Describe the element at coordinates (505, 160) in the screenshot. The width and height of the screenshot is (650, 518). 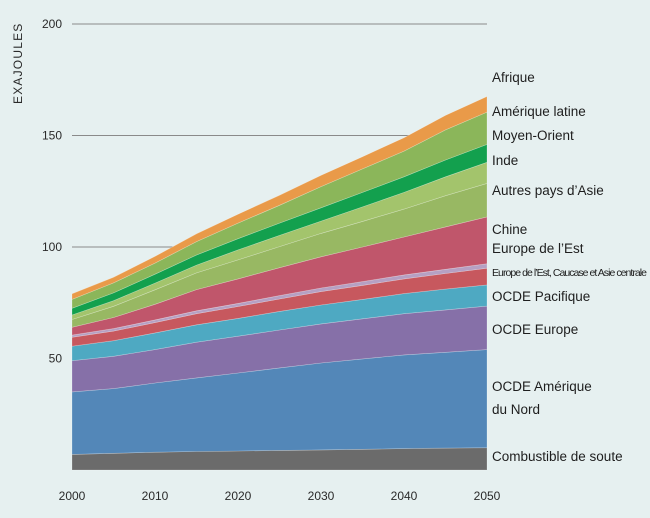
I see `series-label-3: Inde` at that location.